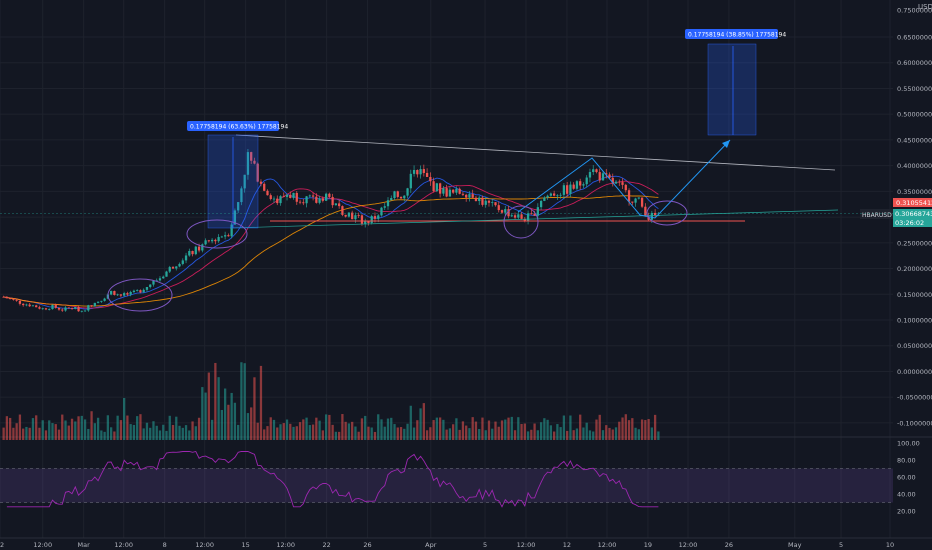 Image resolution: width=932 pixels, height=550 pixels. Describe the element at coordinates (567, 545) in the screenshot. I see `time-tick-label: 12` at that location.